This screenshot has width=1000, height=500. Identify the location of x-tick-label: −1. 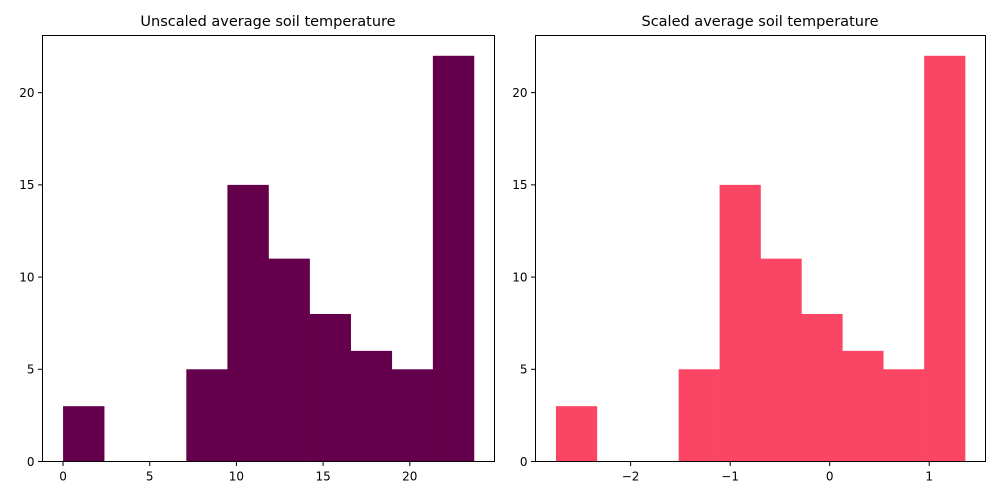
(730, 477).